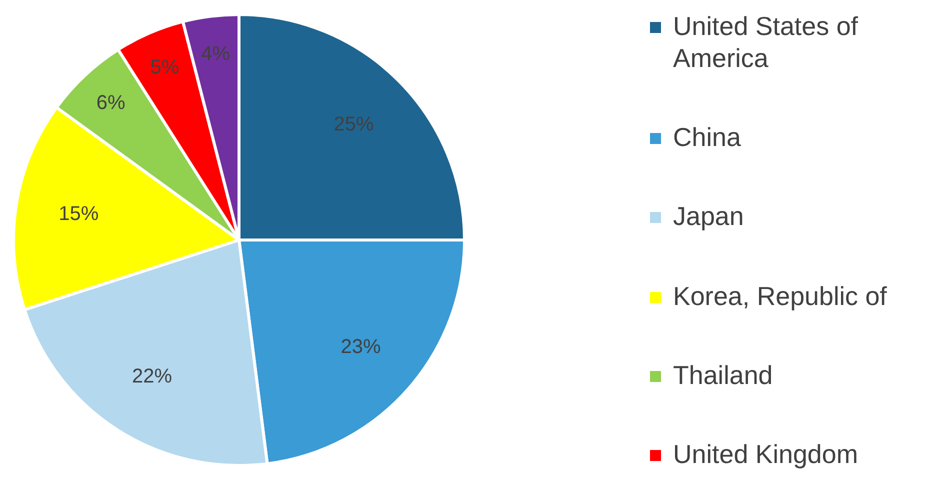 This screenshot has width=947, height=480. I want to click on data-label: 5%, so click(165, 67).